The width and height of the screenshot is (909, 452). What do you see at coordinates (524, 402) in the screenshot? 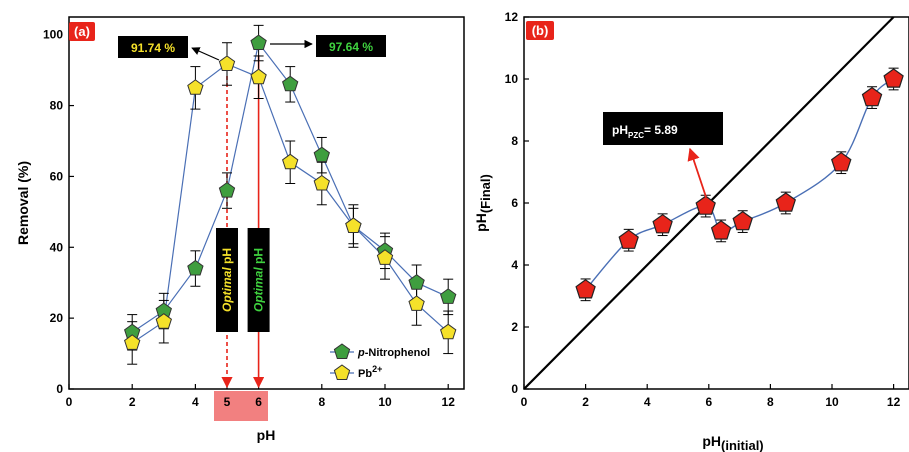
I see `panel-b-xtick-label: 0` at bounding box center [524, 402].